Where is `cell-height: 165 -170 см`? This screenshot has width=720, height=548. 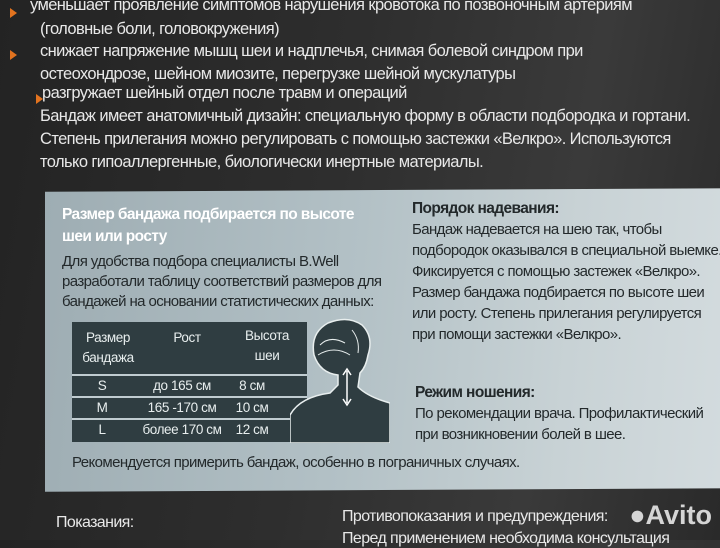
cell-height: 165 -170 см is located at coordinates (182, 407).